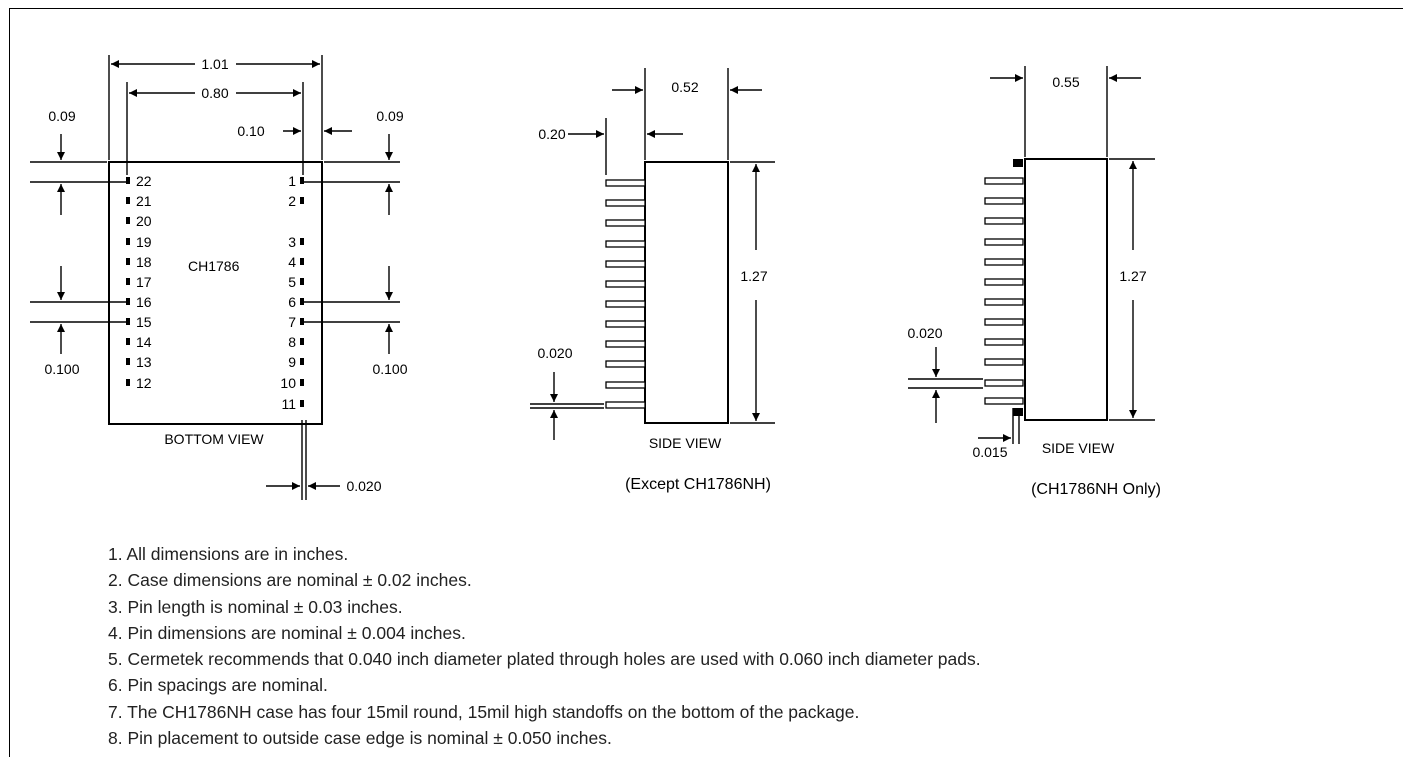 The width and height of the screenshot is (1403, 757). I want to click on dim-depth: 0.52, so click(684, 87).